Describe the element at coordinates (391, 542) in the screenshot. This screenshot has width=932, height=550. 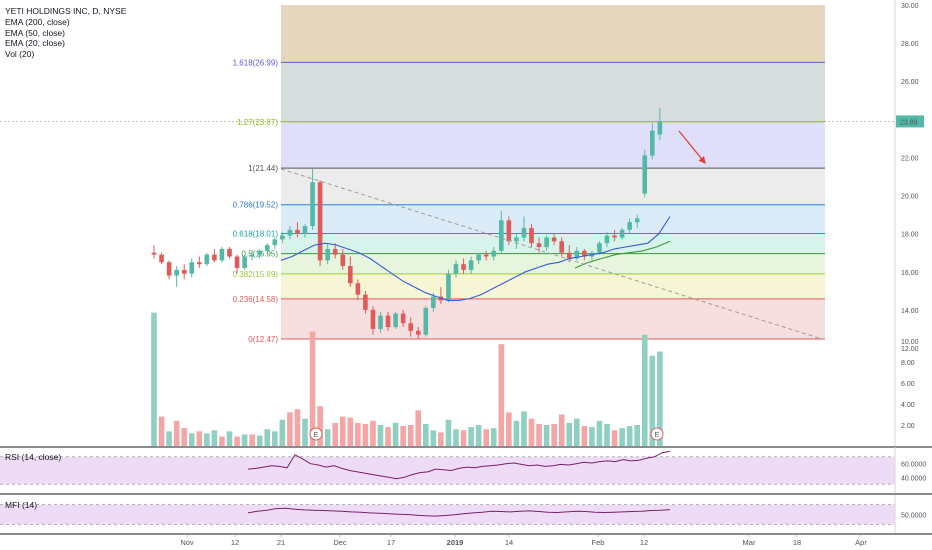
I see `time-axis-tick: 17` at that location.